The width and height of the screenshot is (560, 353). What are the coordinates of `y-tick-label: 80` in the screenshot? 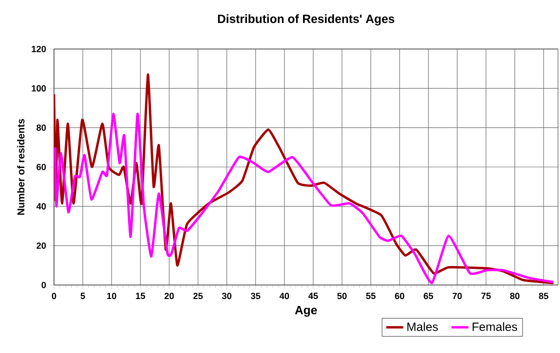 It's located at (41, 127).